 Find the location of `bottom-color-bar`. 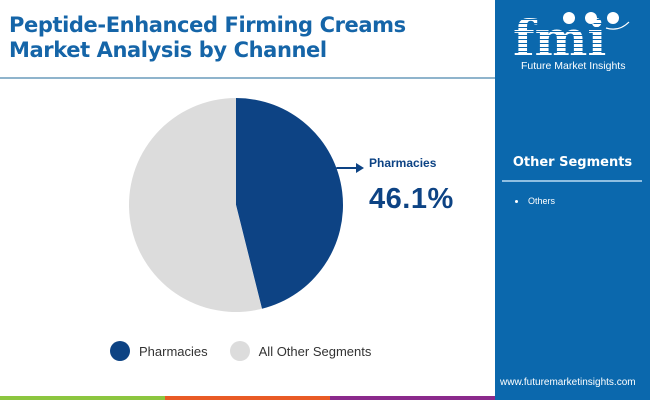

bottom-color-bar is located at coordinates (247, 398).